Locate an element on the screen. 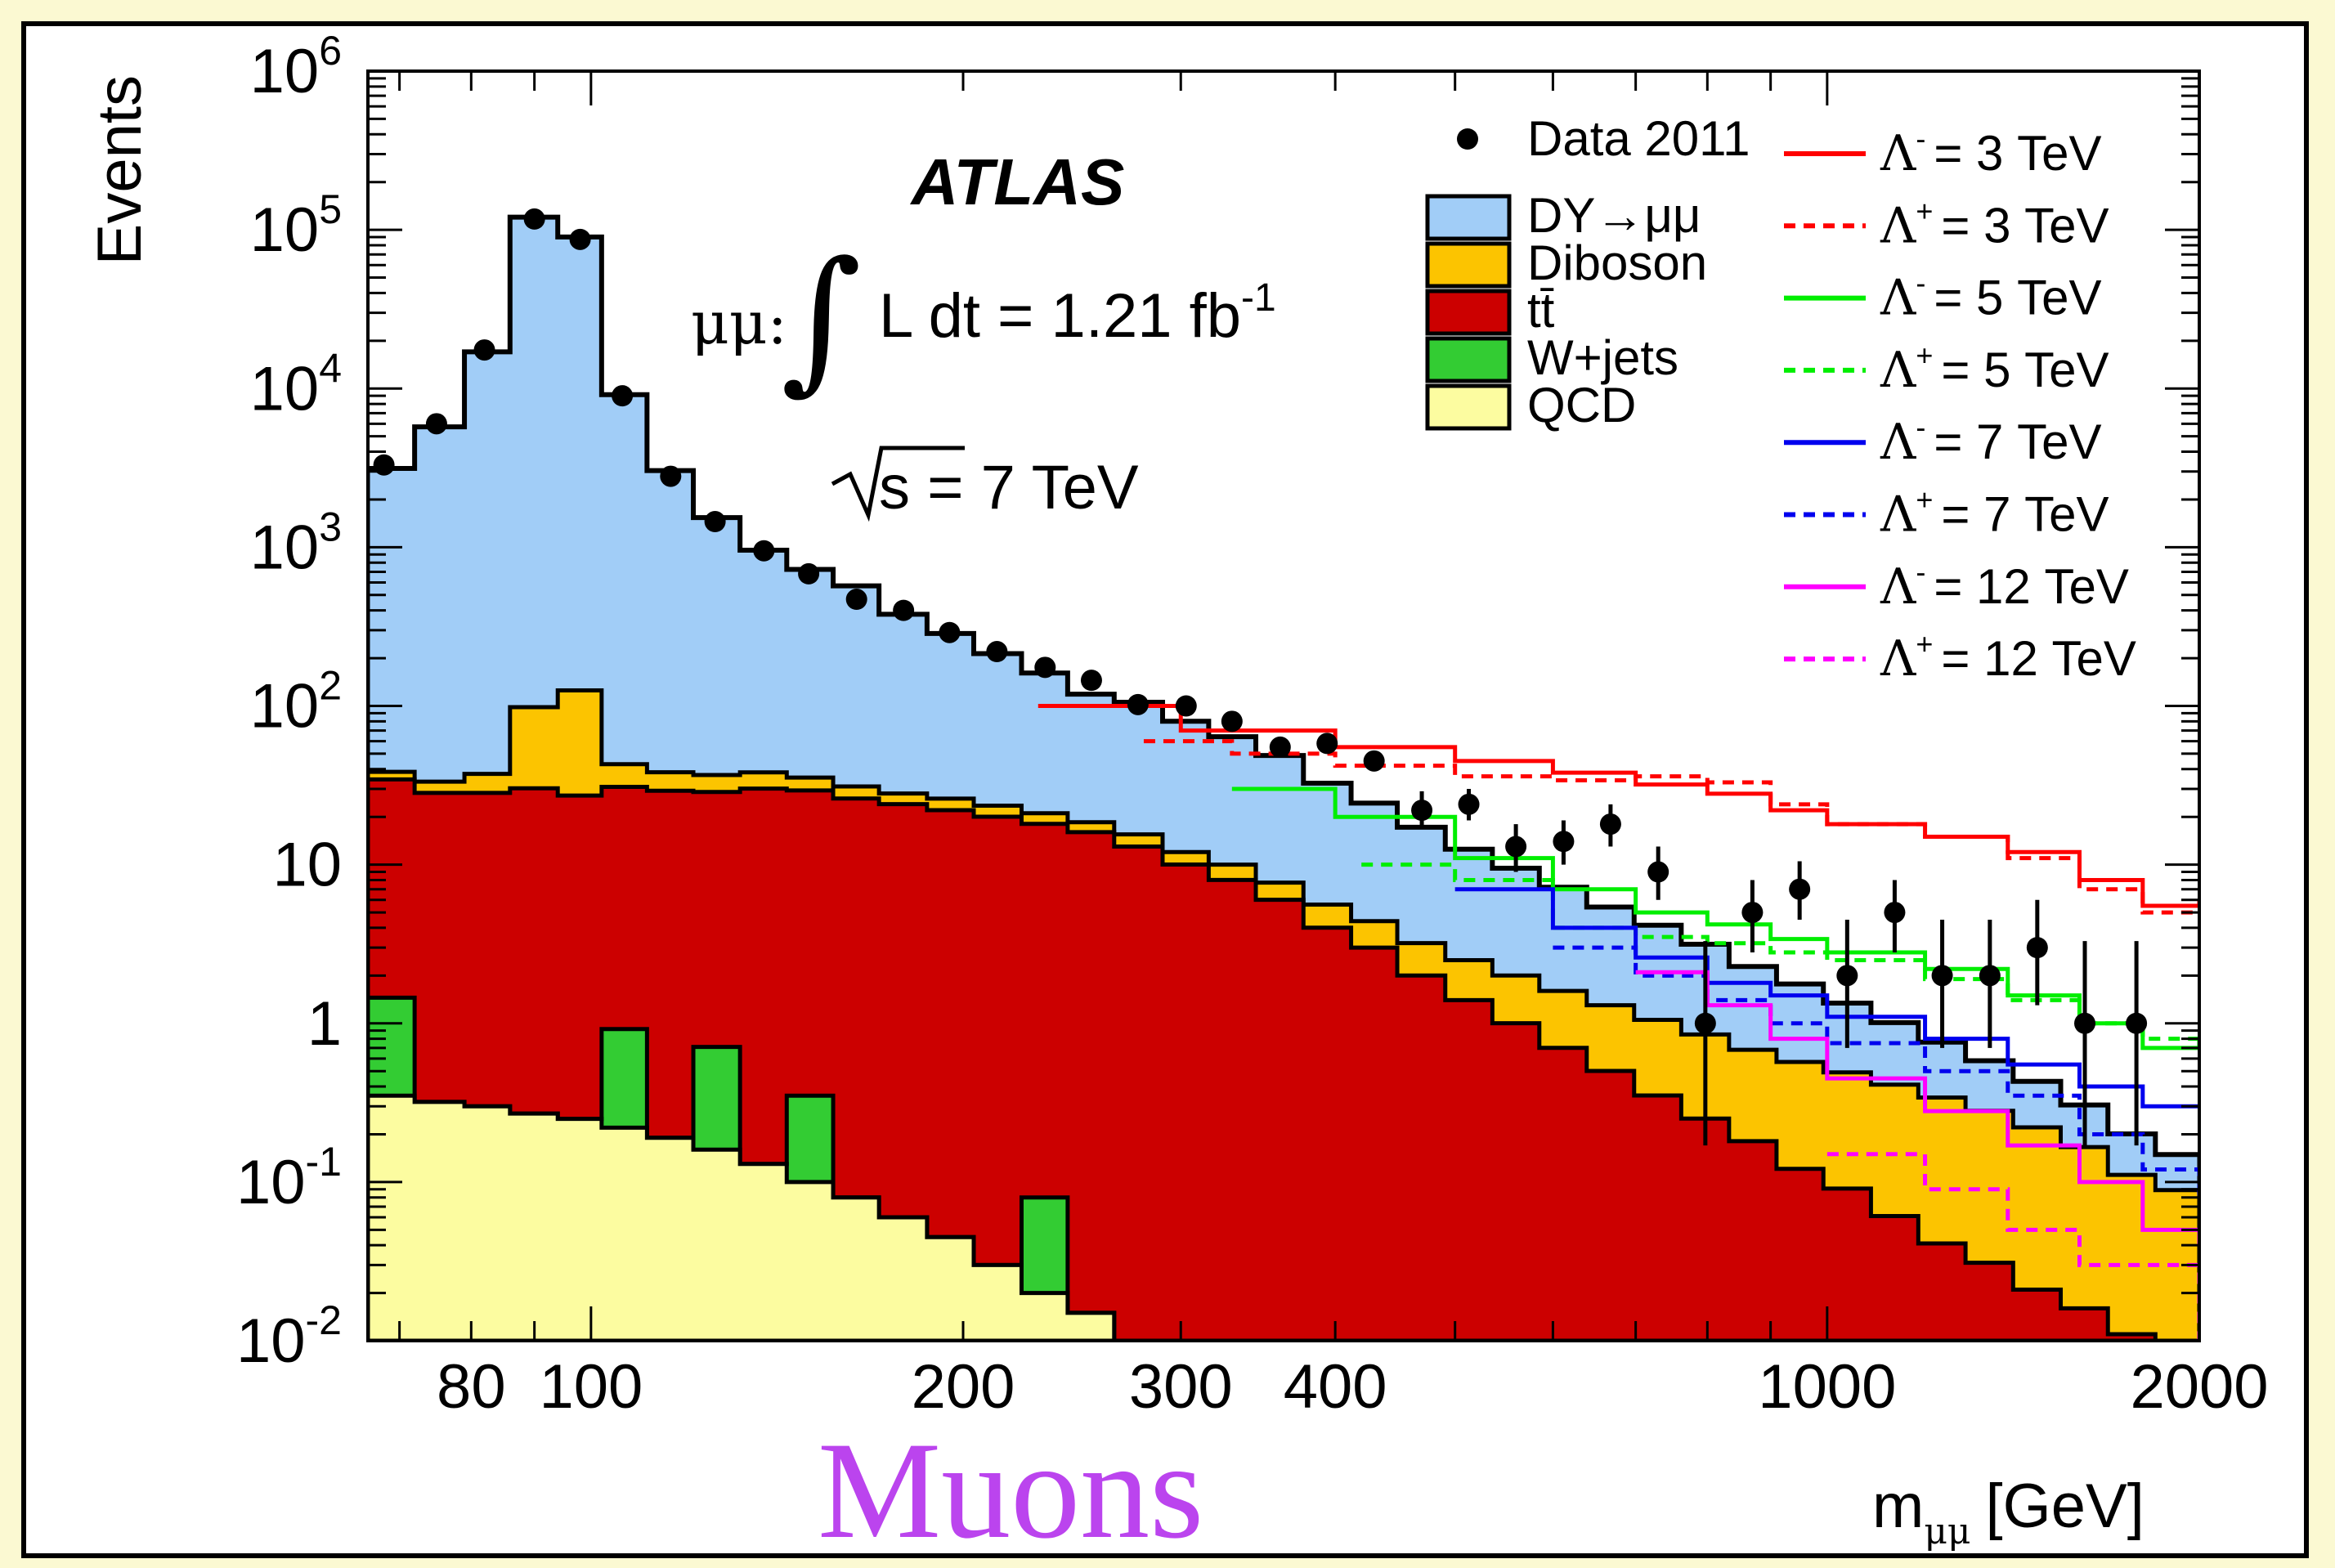 The height and width of the screenshot is (1568, 2335). panel-label: Muons is located at coordinates (1010, 1490).